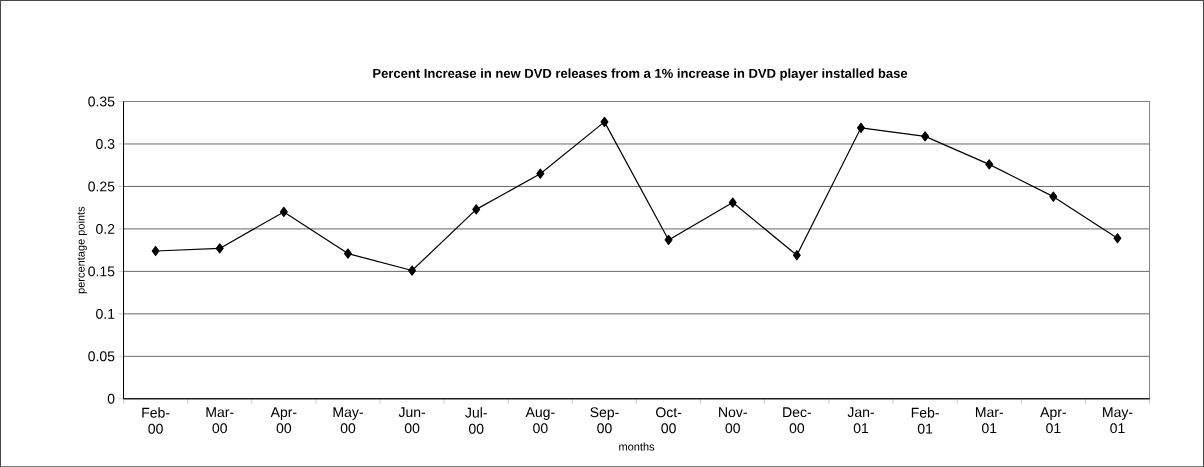 The width and height of the screenshot is (1204, 467). Describe the element at coordinates (637, 446) in the screenshot. I see `x-axis-title: months` at that location.